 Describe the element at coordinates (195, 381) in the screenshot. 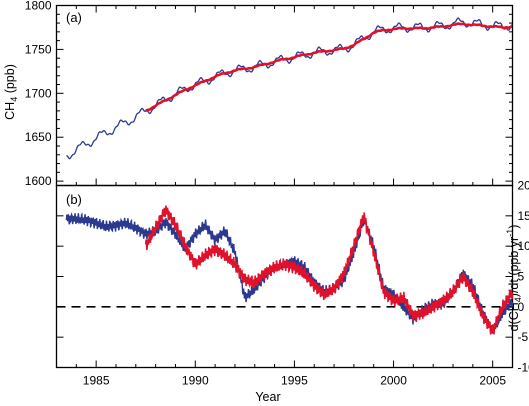

I see `x-tick-label: 1990` at that location.